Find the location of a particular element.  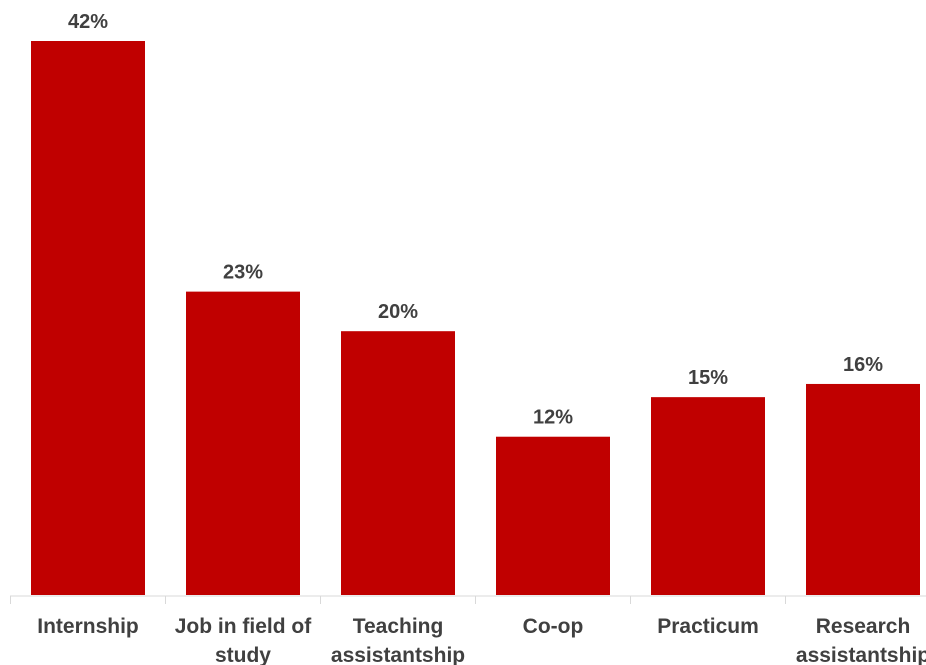

category-label: Teaching assistantship is located at coordinates (398, 640).